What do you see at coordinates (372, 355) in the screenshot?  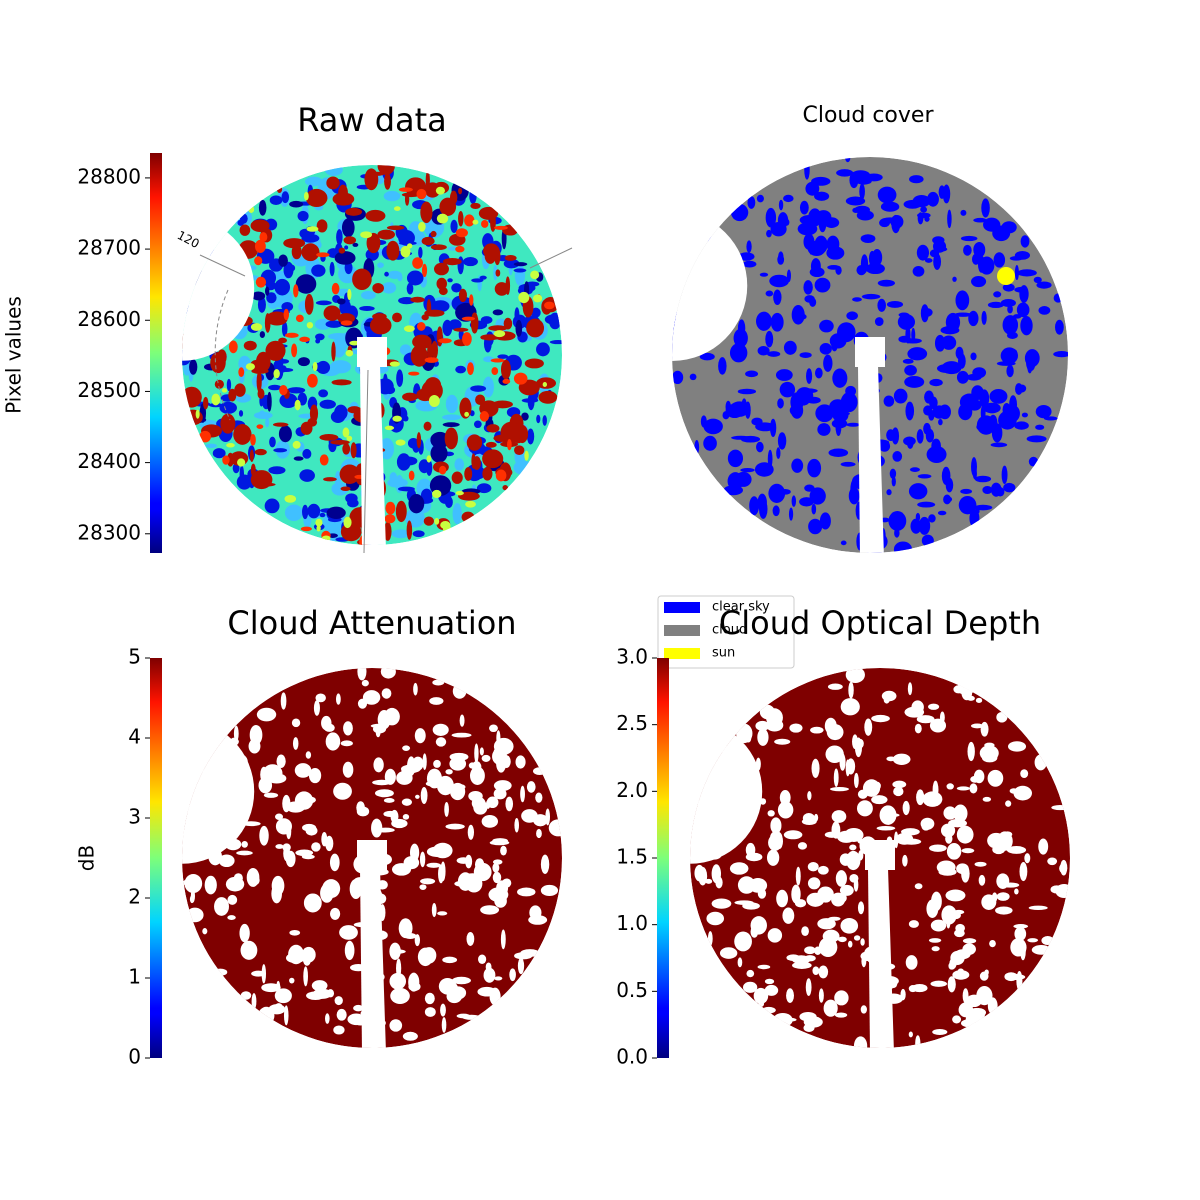 I see `image-body` at bounding box center [372, 355].